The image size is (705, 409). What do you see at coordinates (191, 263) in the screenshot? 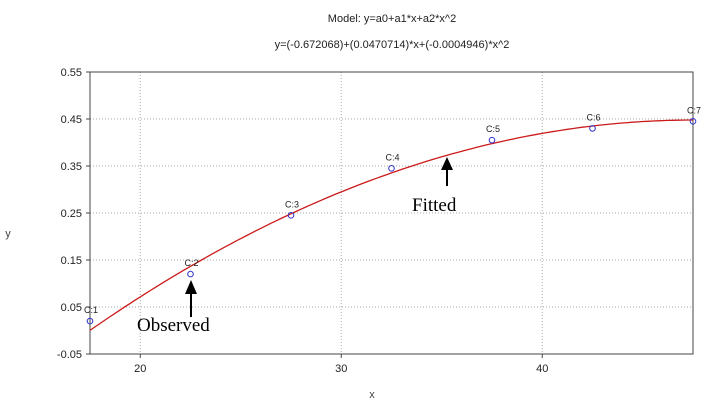
I see `point-label: C:2` at bounding box center [191, 263].